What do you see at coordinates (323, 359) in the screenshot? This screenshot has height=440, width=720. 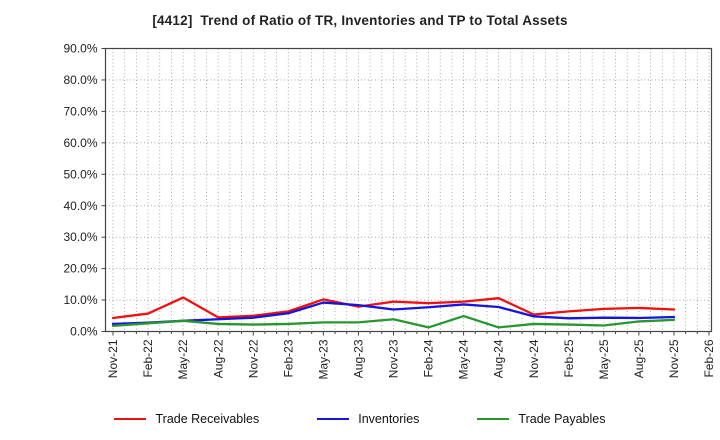 I see `x-tick-label: May-23` at bounding box center [323, 359].